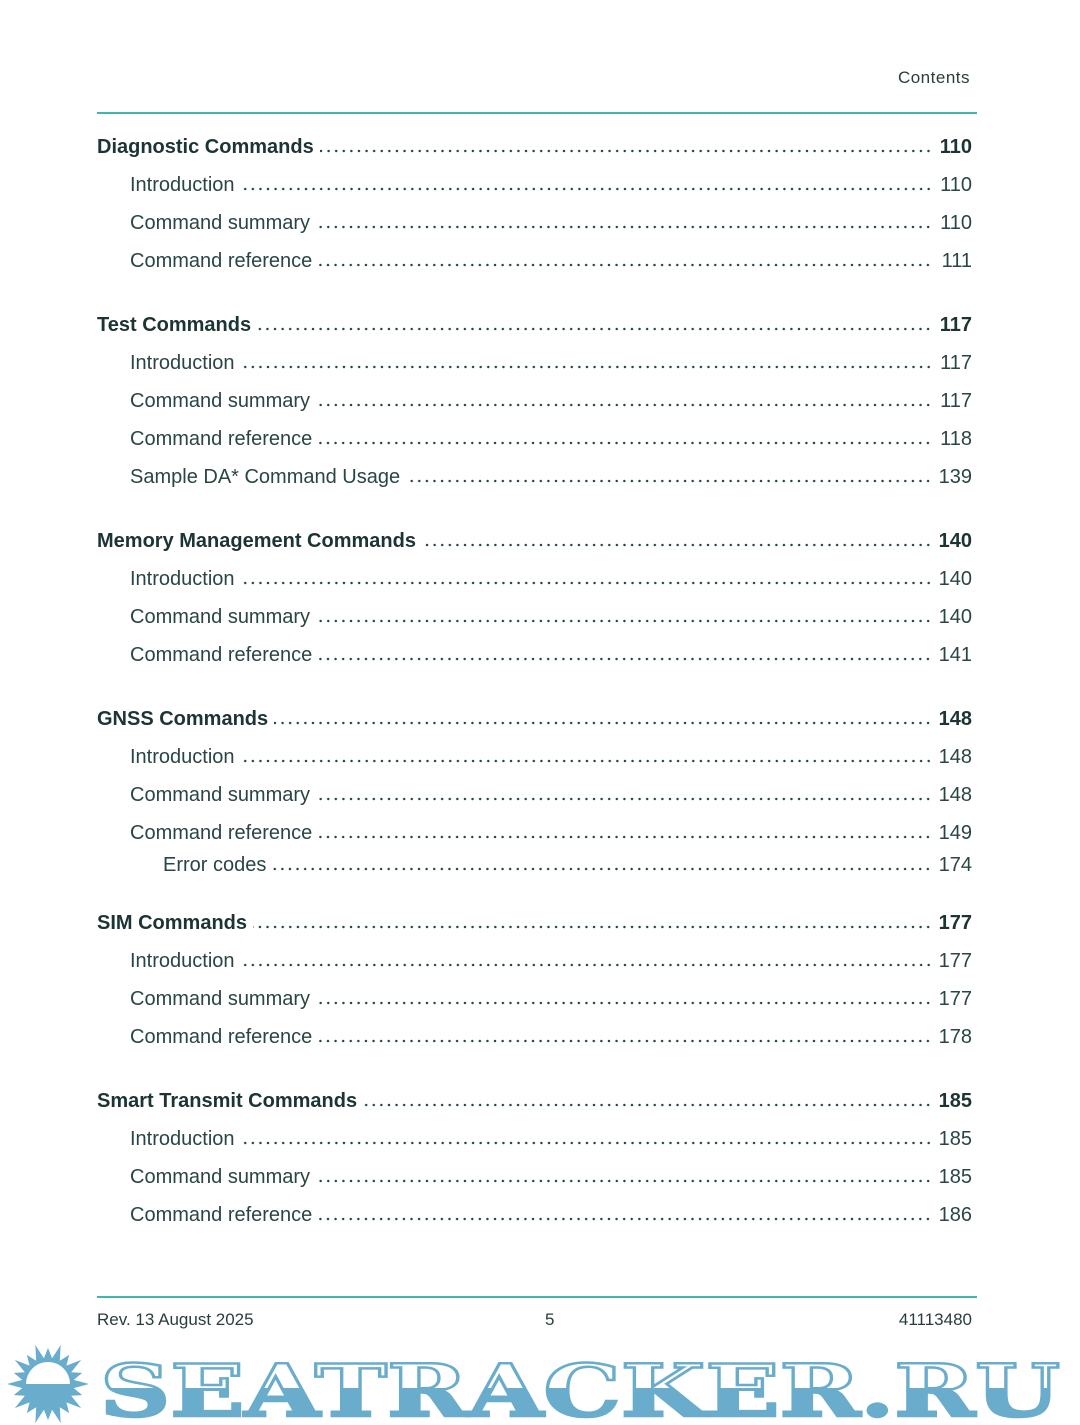  What do you see at coordinates (933, 77) in the screenshot?
I see `running-header: Contents` at bounding box center [933, 77].